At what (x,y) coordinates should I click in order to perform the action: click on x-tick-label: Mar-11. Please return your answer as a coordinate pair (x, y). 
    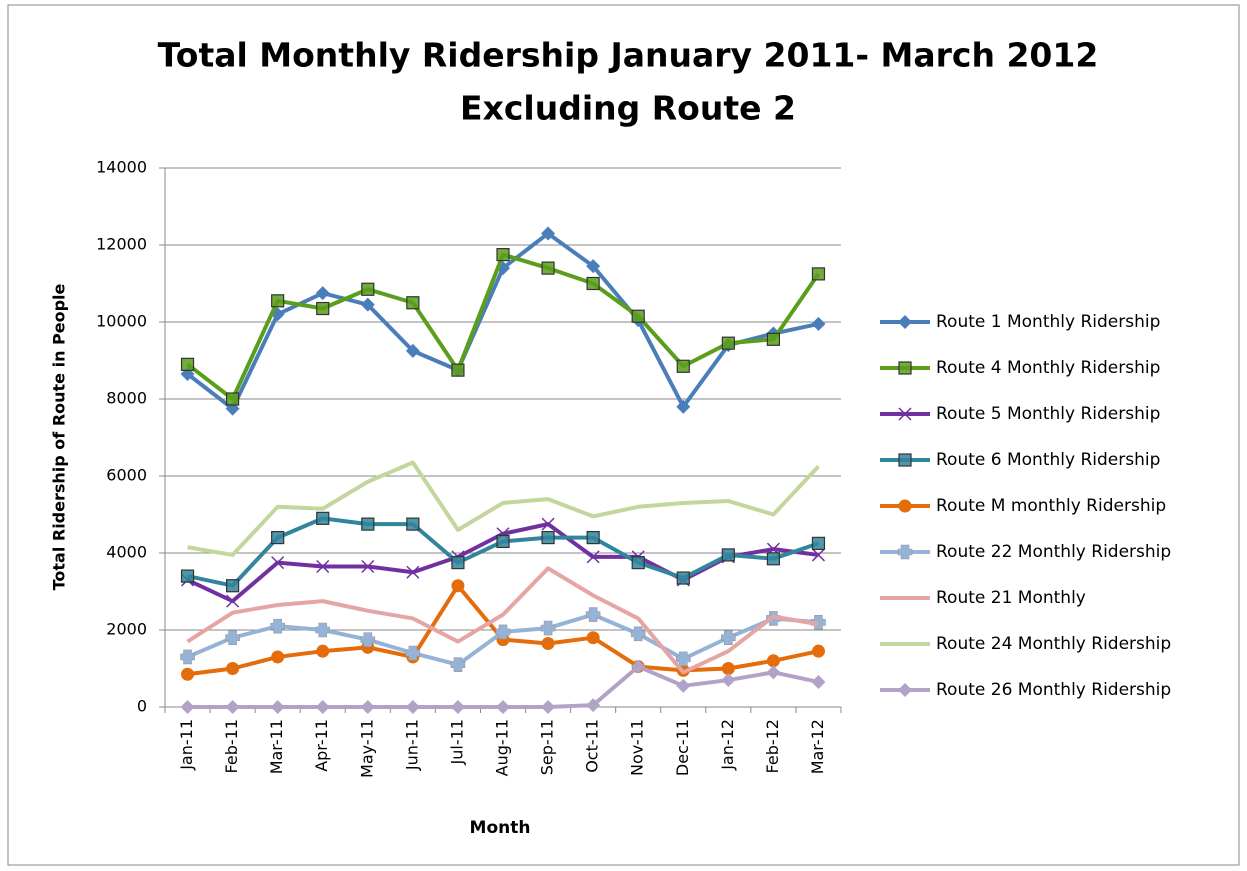
    Looking at the image, I should click on (276, 746).